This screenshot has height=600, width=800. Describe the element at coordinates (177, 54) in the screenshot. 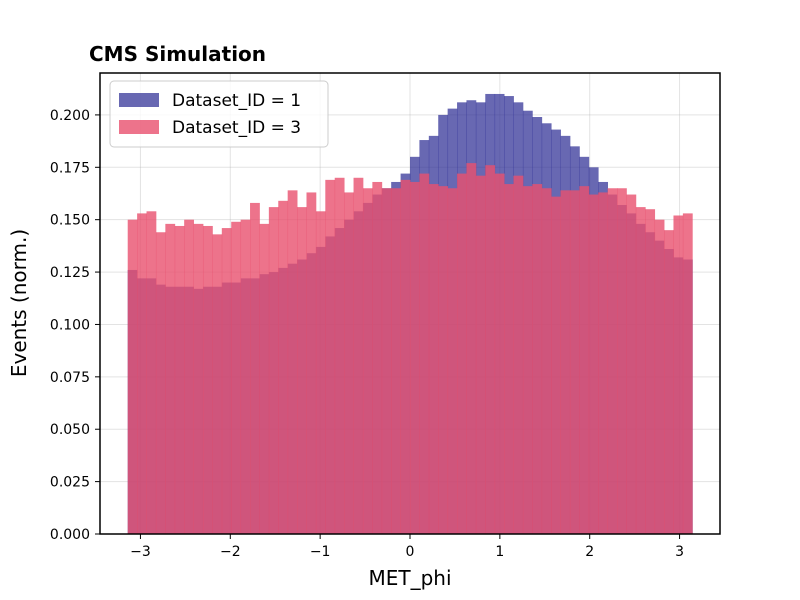

I see `chart-title: CMS Simulation` at that location.